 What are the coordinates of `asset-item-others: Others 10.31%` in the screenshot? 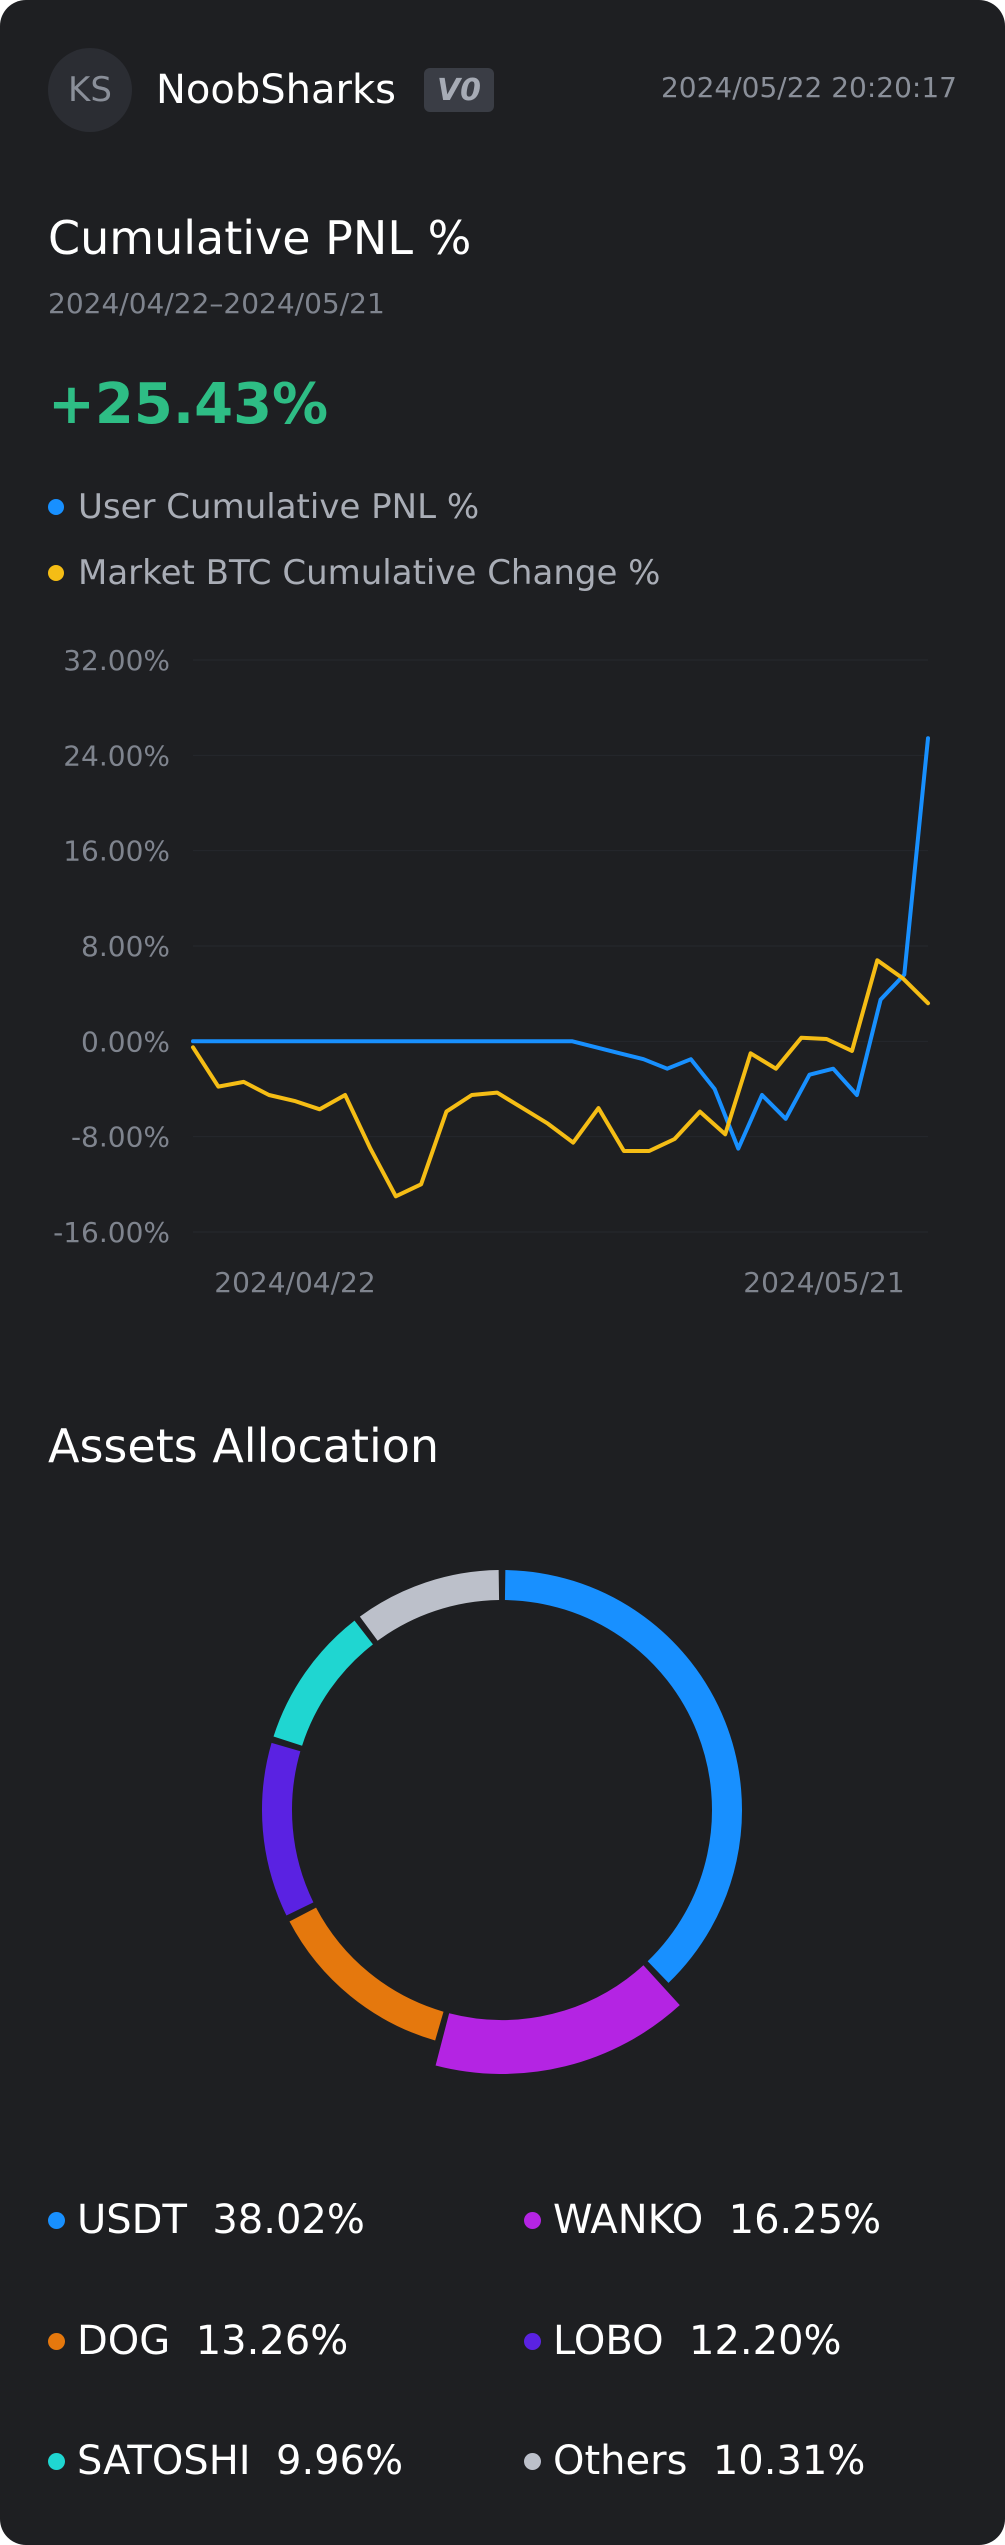 It's located at (694, 2461).